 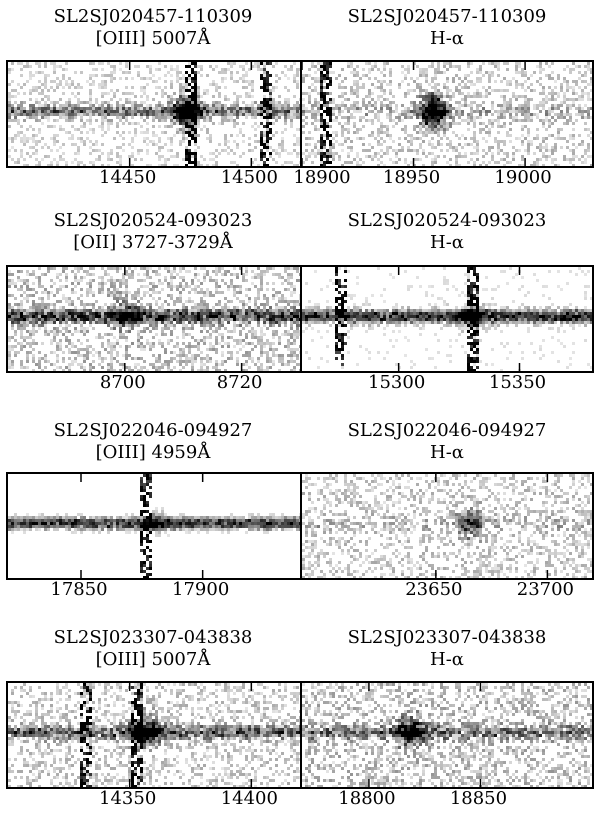 I want to click on panel-title: SL2SJ022046-094927 H-α, so click(x=447, y=442).